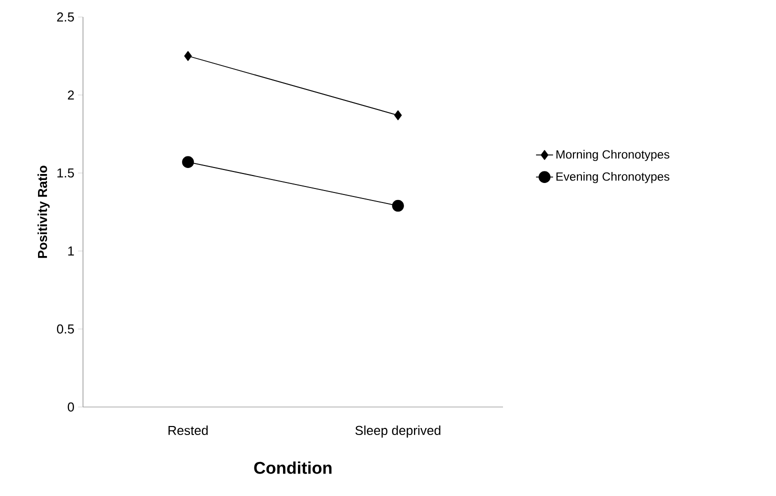 This screenshot has width=776, height=496. I want to click on y-tick-label: 2.5, so click(65, 17).